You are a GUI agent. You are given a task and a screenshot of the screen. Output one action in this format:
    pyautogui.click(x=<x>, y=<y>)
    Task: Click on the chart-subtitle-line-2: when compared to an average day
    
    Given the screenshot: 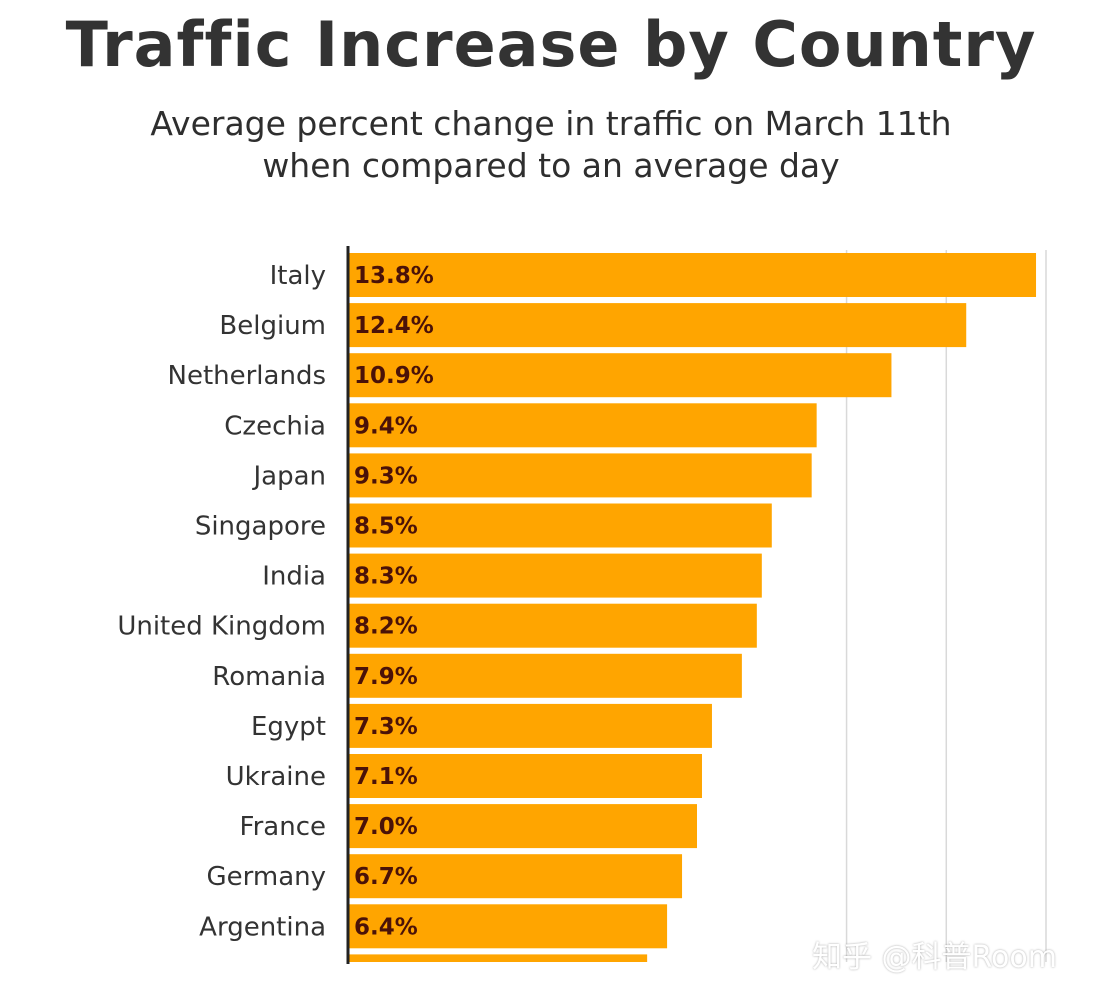 What is the action you would take?
    pyautogui.click(x=551, y=165)
    